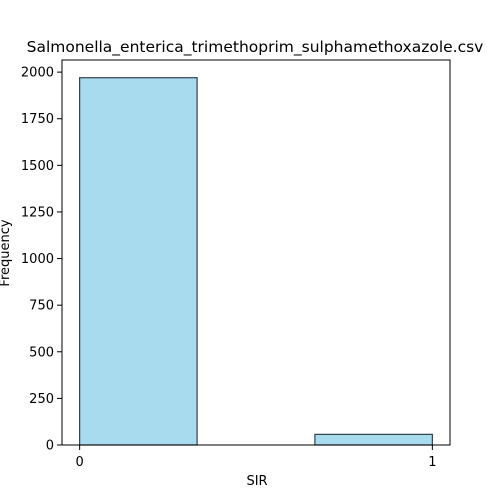  I want to click on y-tick-label-7: 1750, so click(37, 119).